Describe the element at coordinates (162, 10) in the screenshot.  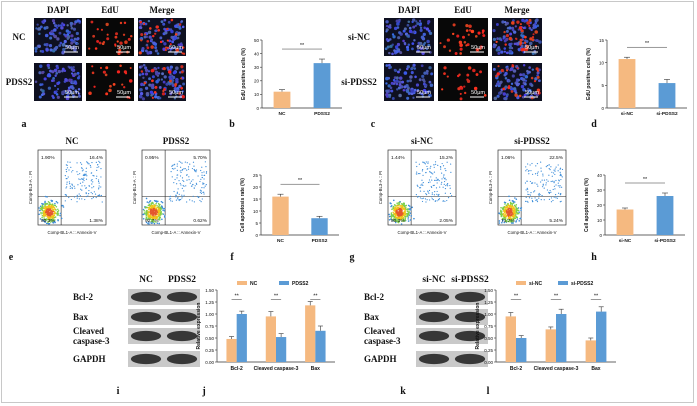
I see `micro-col-label: Merge` at that location.